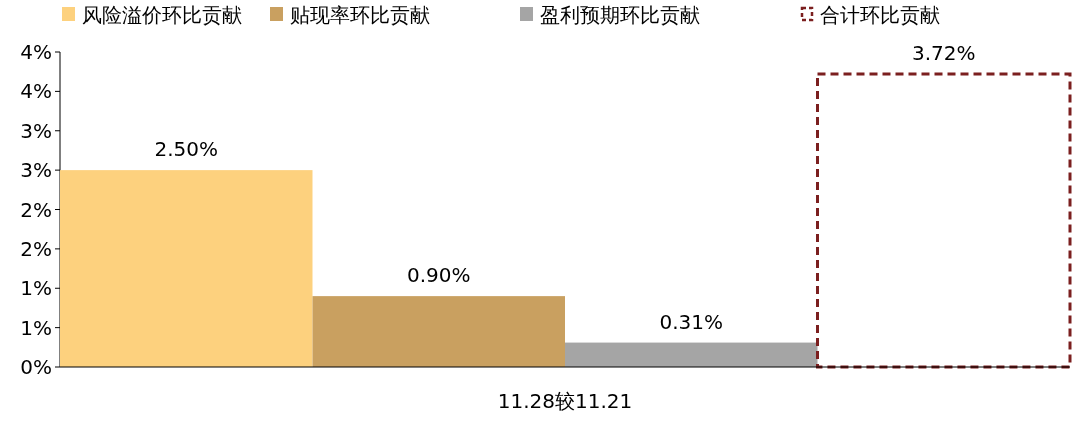 The height and width of the screenshot is (423, 1080). Describe the element at coordinates (36, 367) in the screenshot. I see `y-tick-label: 0%` at that location.